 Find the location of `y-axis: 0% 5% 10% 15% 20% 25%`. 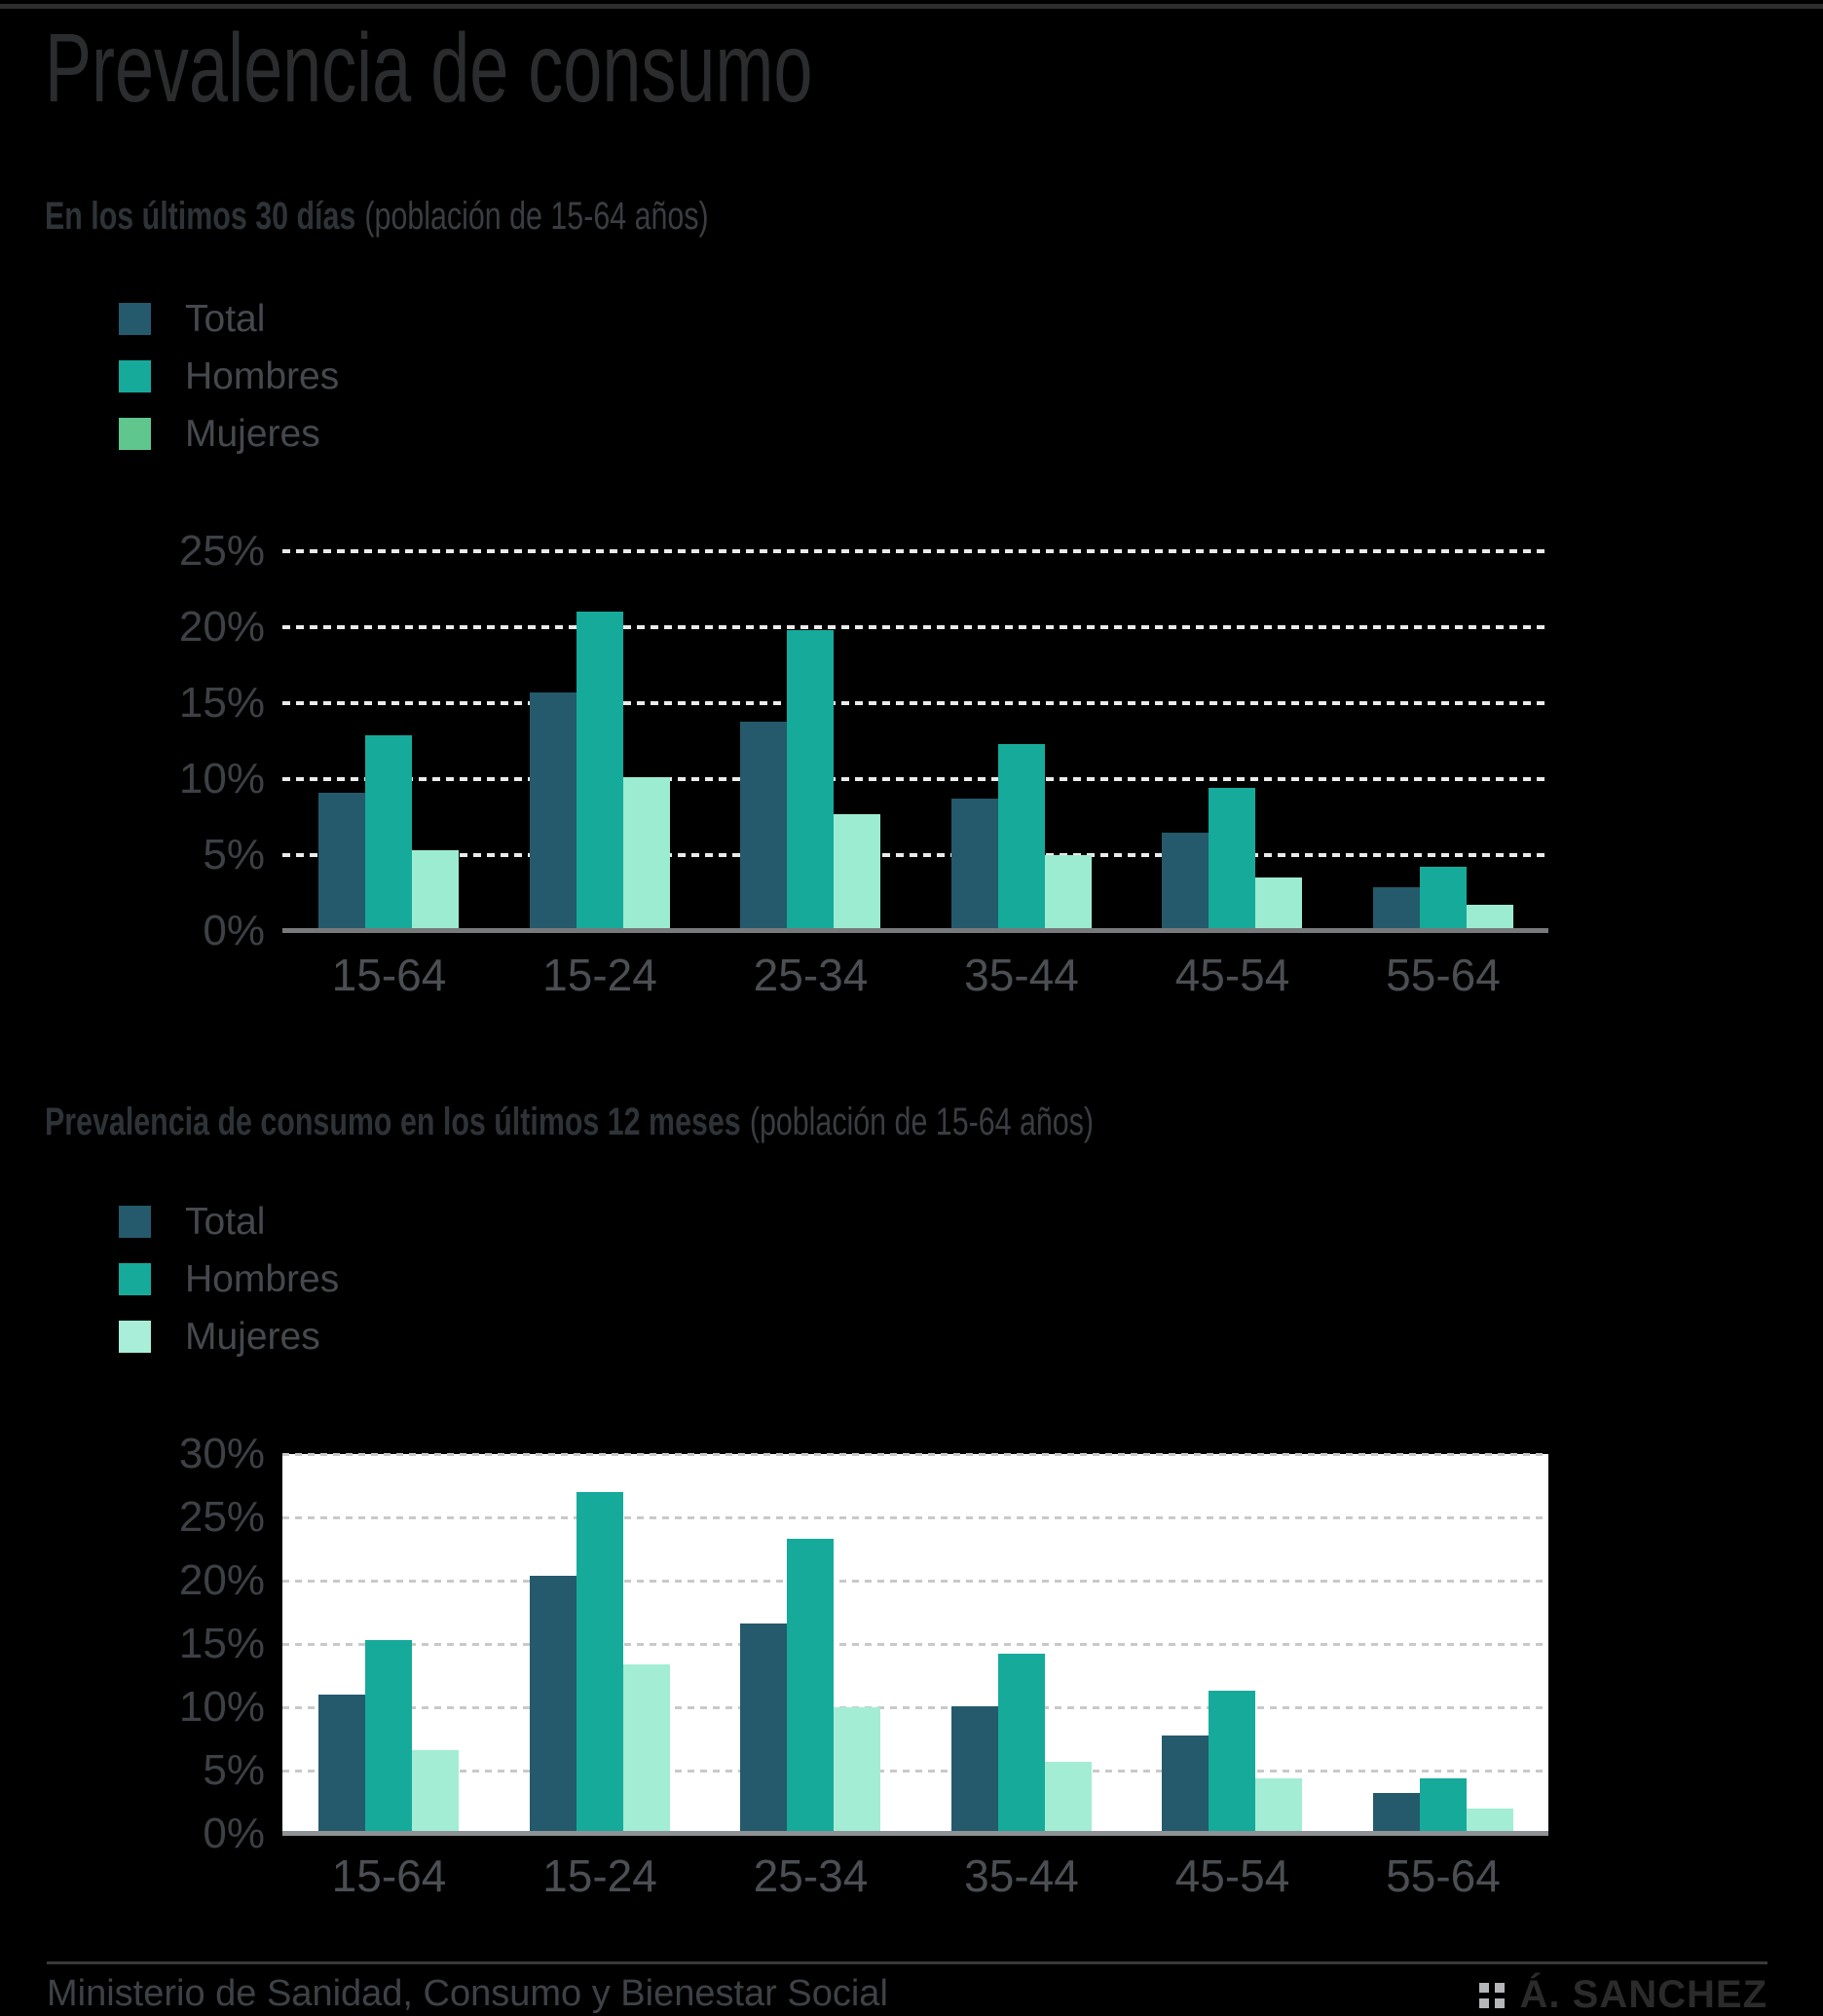

y-axis: 0% 5% 10% 15% 20% 25% is located at coordinates (171, 741).